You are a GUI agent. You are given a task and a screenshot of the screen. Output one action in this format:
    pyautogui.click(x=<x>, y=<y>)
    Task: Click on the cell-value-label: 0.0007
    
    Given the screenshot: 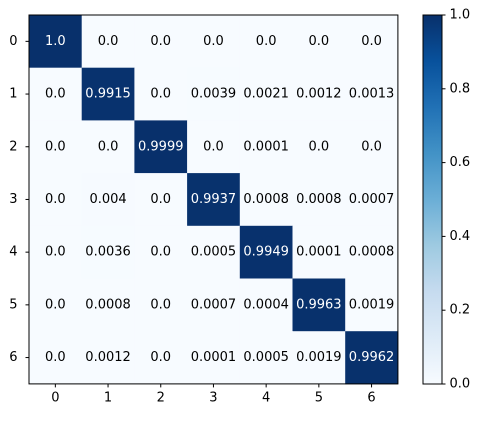 What is the action you would take?
    pyautogui.click(x=214, y=304)
    